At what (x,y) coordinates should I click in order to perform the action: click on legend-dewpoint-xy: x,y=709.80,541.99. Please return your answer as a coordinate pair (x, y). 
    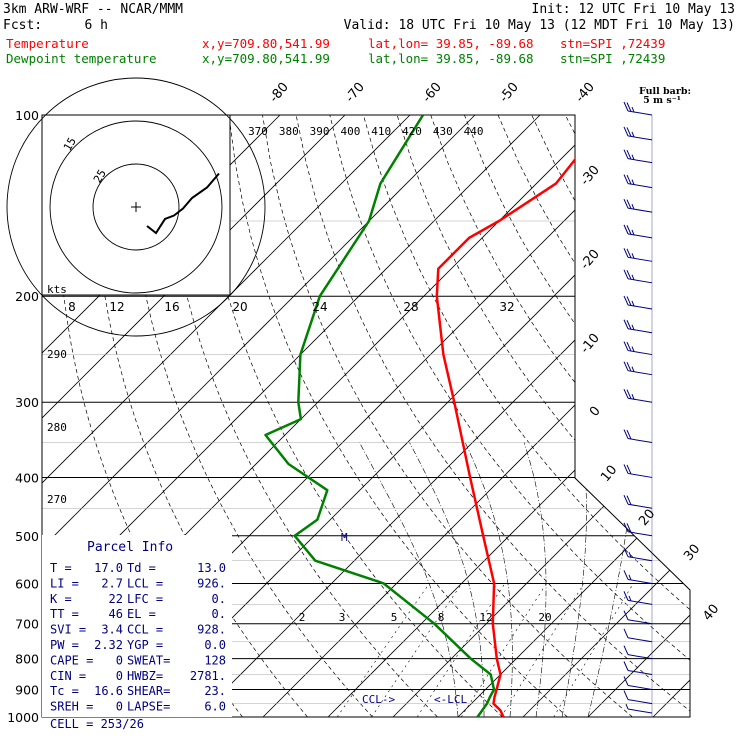
    Looking at the image, I should click on (266, 58).